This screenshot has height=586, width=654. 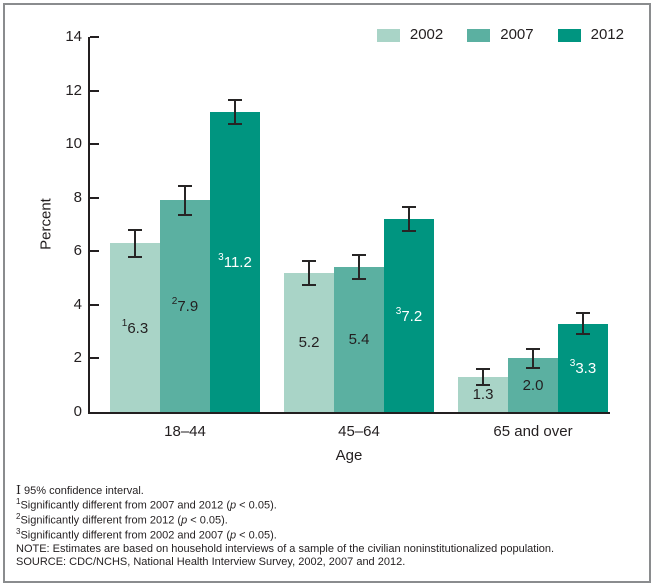 What do you see at coordinates (359, 431) in the screenshot?
I see `x-category-label-1: 45–64` at bounding box center [359, 431].